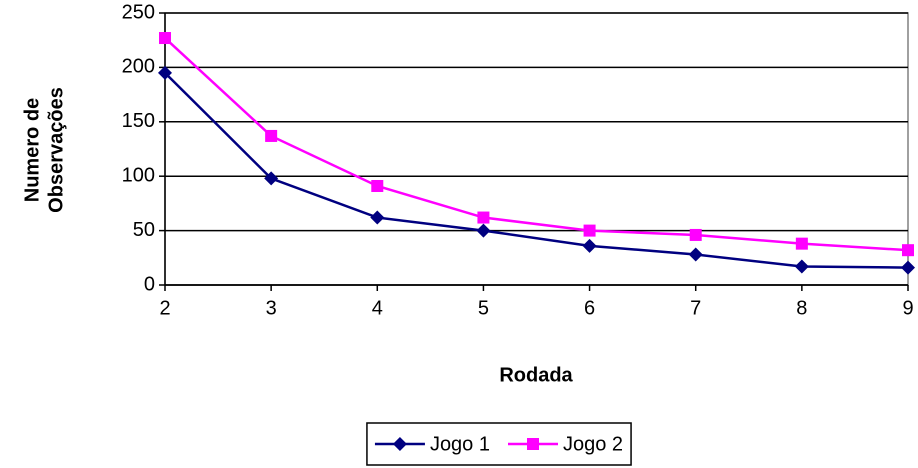 Image resolution: width=918 pixels, height=468 pixels. I want to click on legend-label: Jogo 2, so click(593, 444).